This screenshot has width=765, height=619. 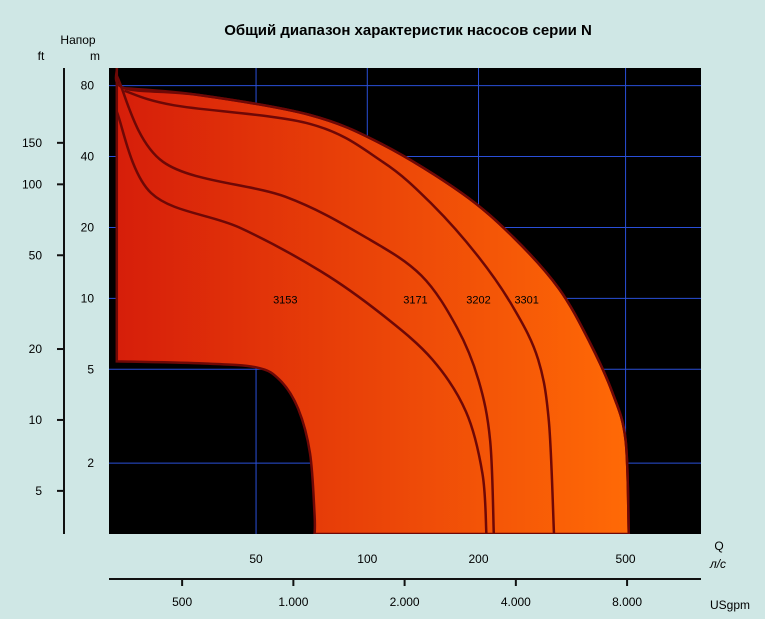 What do you see at coordinates (516, 602) in the screenshot?
I see `usgpm-tick-label: 4.000` at bounding box center [516, 602].